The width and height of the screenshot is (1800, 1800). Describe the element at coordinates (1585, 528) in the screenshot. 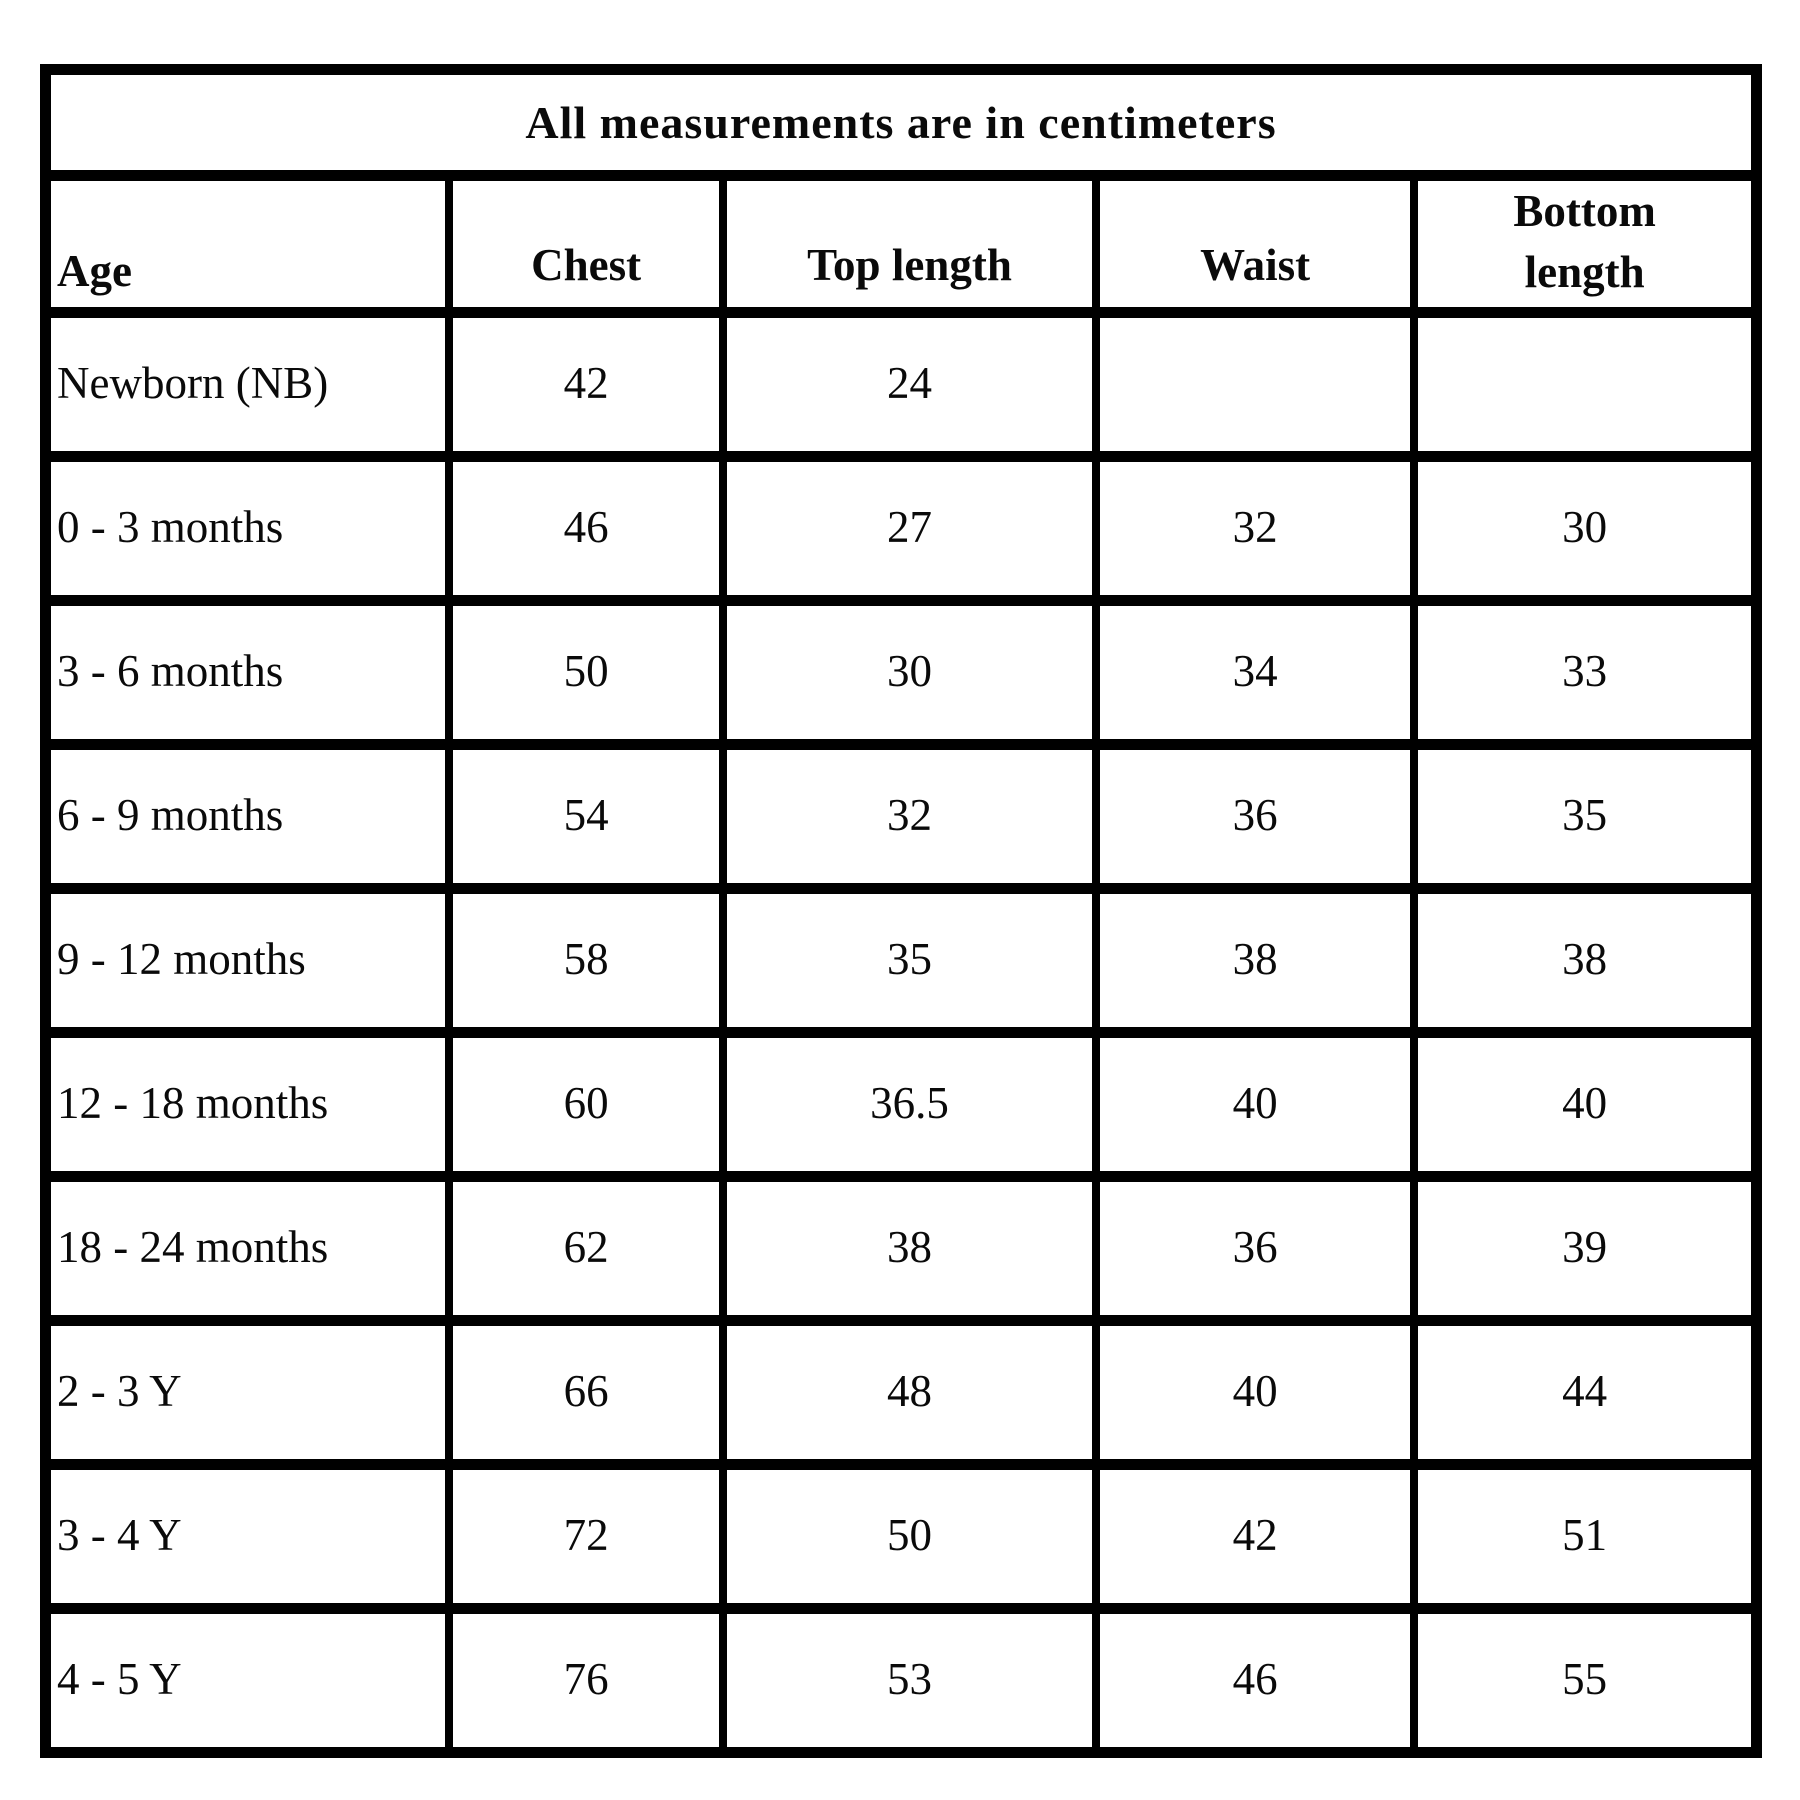

I see `bottom-length-cell: 30` at that location.